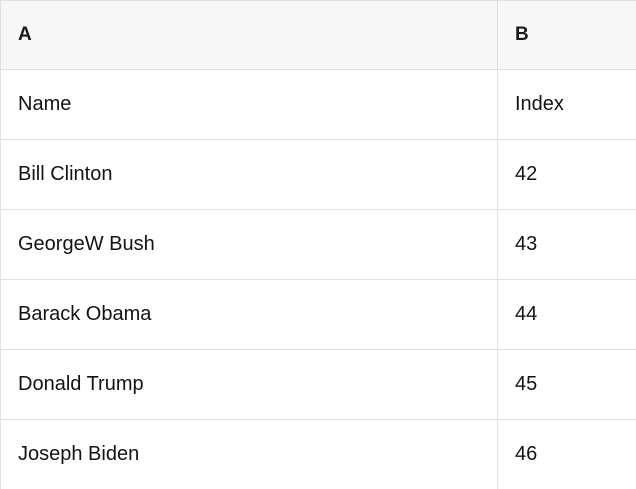 Image resolution: width=636 pixels, height=489 pixels. I want to click on cell-name: Bill Clinton, so click(249, 175).